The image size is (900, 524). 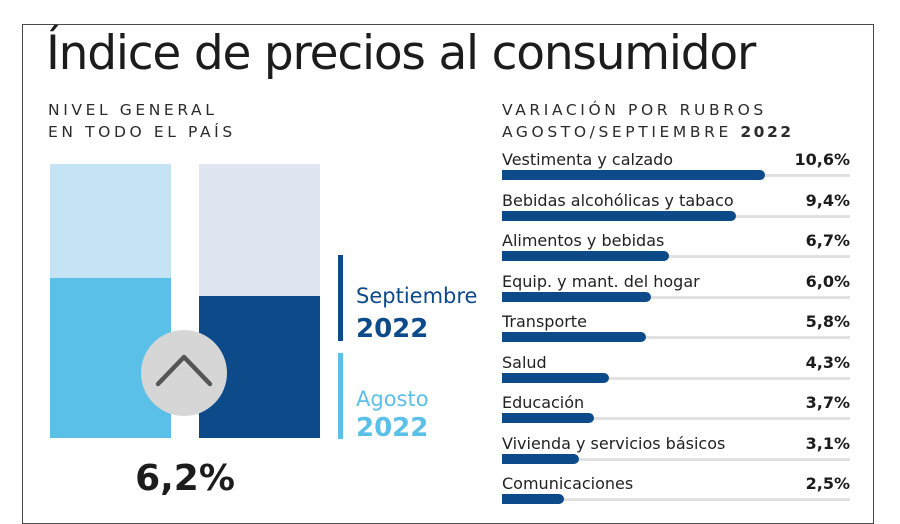 I want to click on legend-year-agosto: 2022, so click(x=392, y=428).